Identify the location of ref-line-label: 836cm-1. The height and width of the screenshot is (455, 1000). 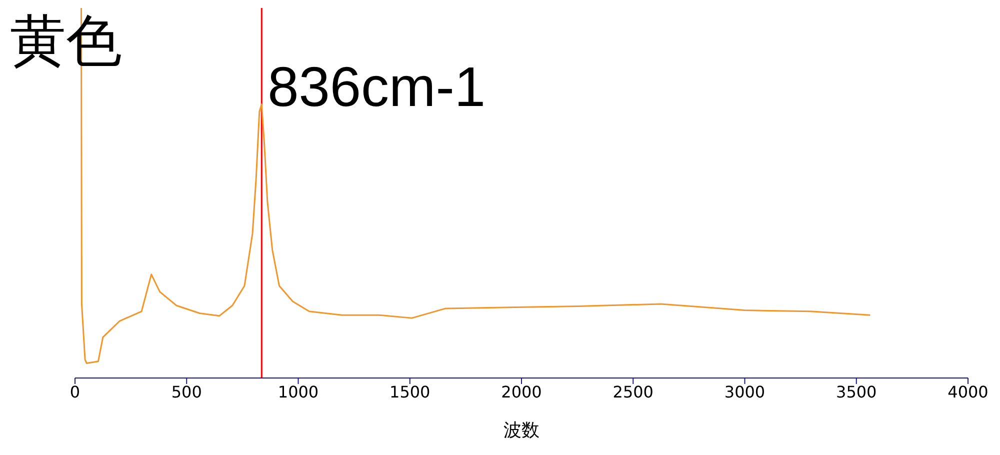
(377, 86).